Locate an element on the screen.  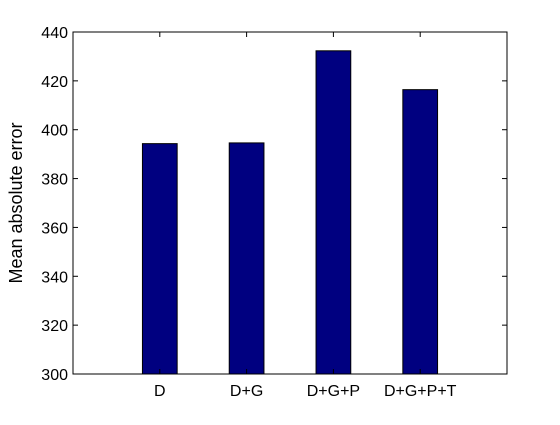
y-tick-label: 360 is located at coordinates (54, 228).